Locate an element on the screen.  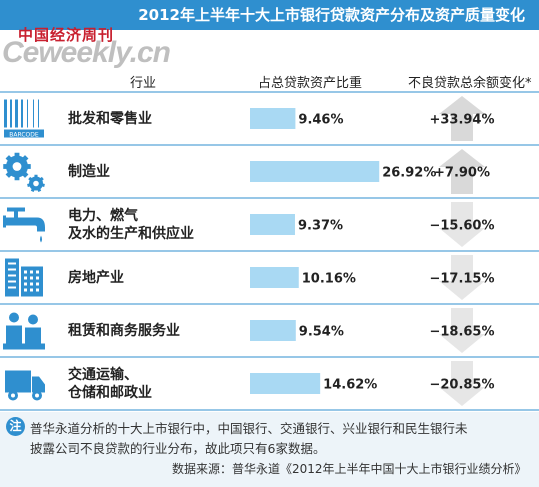
faucet-icon is located at coordinates (24, 225).